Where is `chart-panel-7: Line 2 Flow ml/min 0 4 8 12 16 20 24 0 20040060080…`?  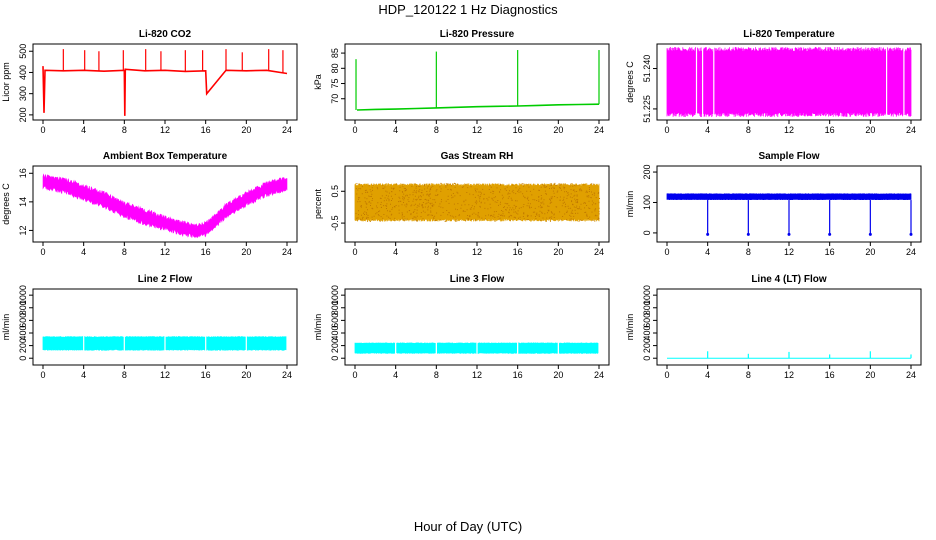 chart-panel-7: Line 2 Flow ml/min 0 4 8 12 16 20 24 0 20040060080… is located at coordinates (149, 327).